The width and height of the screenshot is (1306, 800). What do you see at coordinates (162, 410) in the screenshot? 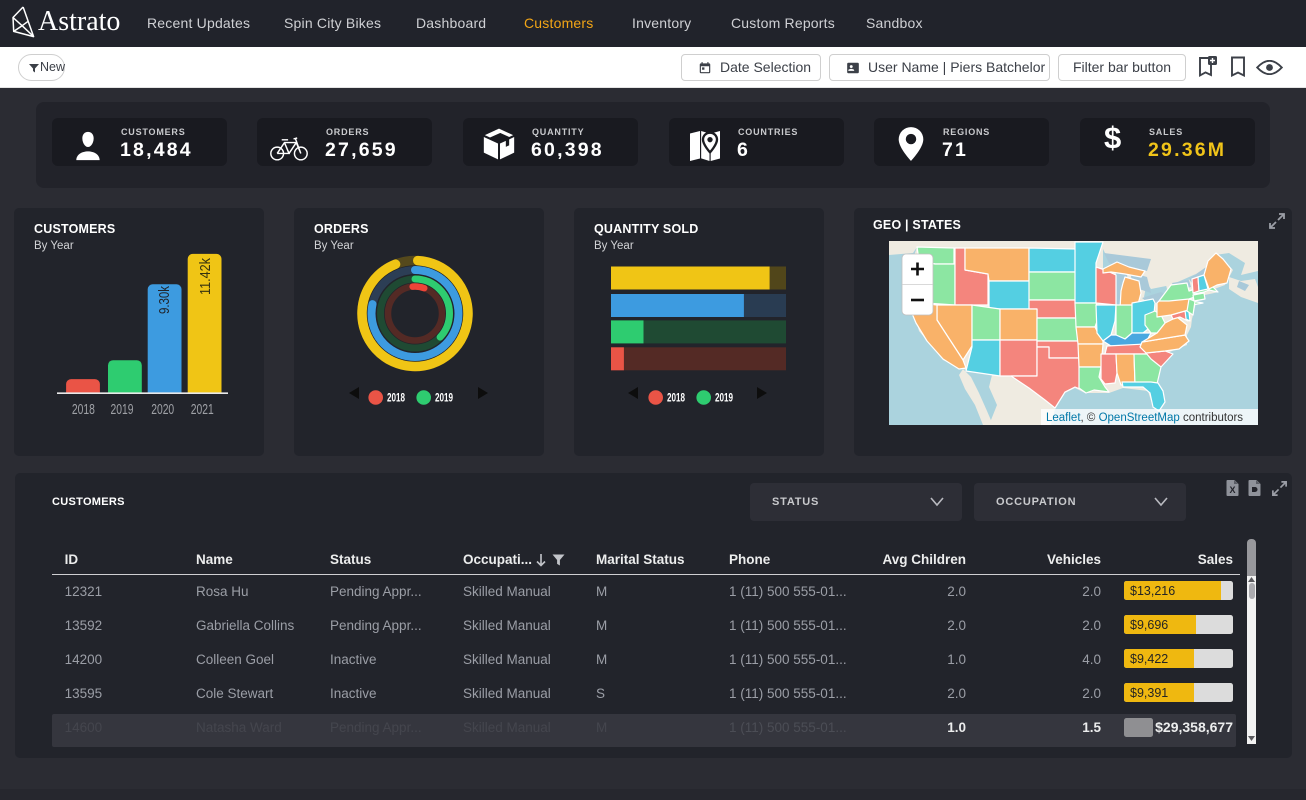
I see `svg-text: 2020` at bounding box center [162, 410].